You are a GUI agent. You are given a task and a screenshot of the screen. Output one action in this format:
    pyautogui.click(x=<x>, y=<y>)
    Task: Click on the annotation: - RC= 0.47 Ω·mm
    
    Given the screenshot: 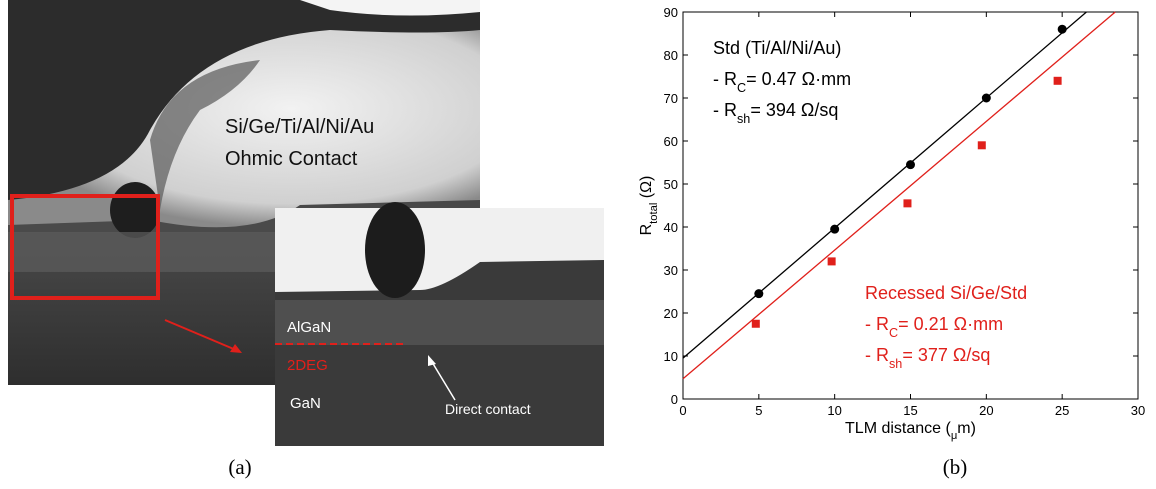 What is the action you would take?
    pyautogui.click(x=782, y=82)
    